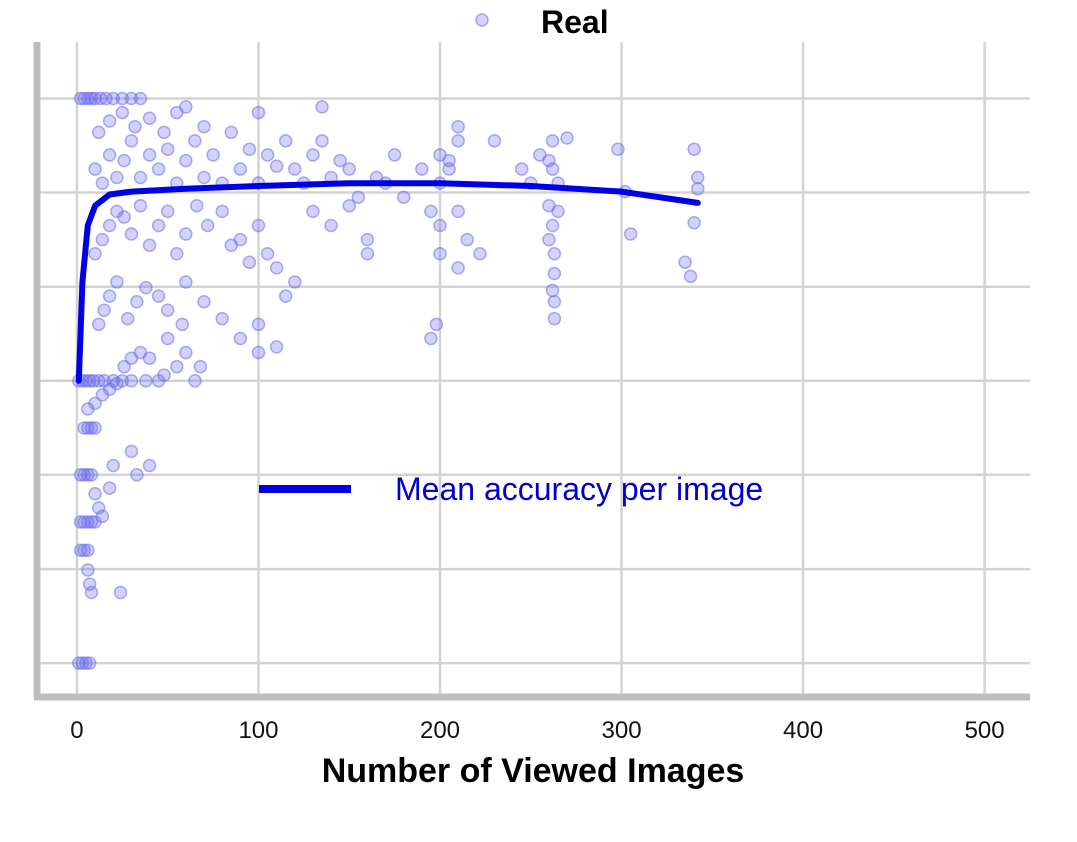 This screenshot has width=1077, height=842. What do you see at coordinates (579, 489) in the screenshot?
I see `annotation-label: Mean accuracy per image` at bounding box center [579, 489].